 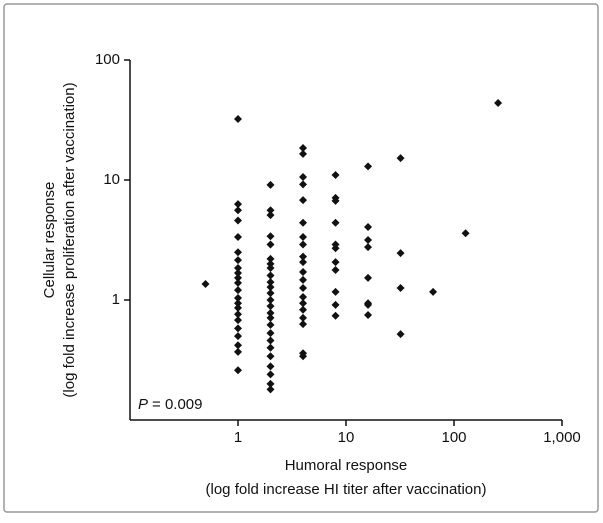 I want to click on y-axis-label: Cellular response, so click(x=49, y=240).